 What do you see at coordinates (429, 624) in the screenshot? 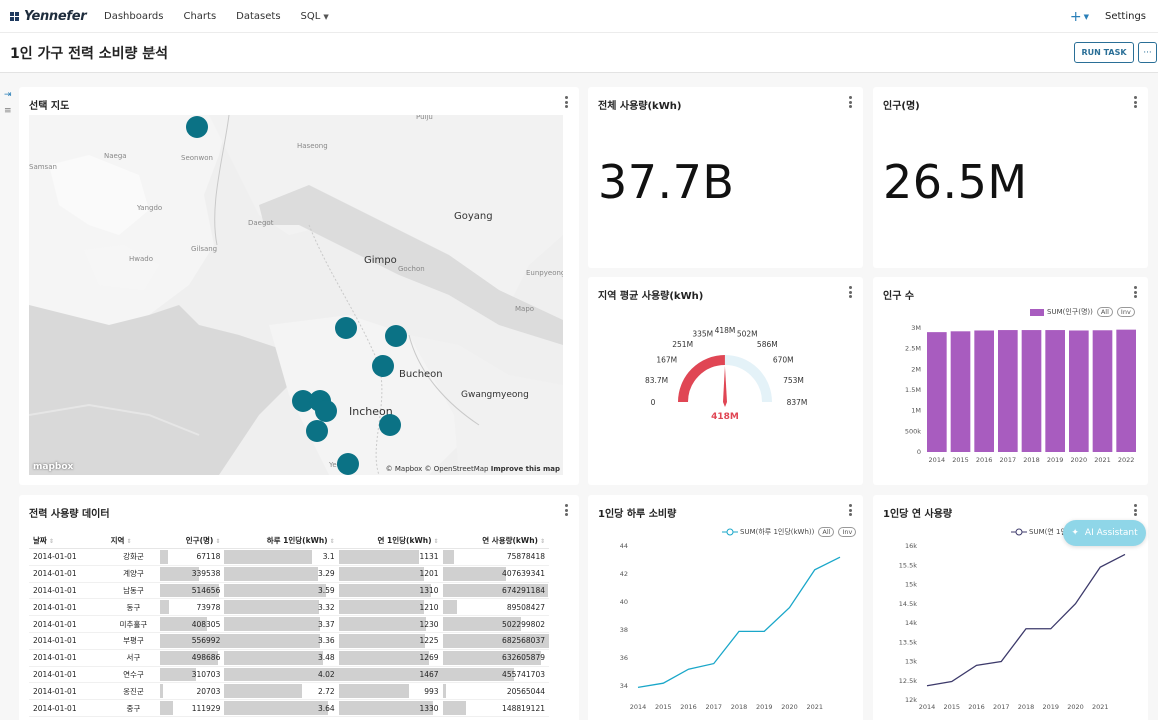
I see `cell-value: 1230` at bounding box center [429, 624].